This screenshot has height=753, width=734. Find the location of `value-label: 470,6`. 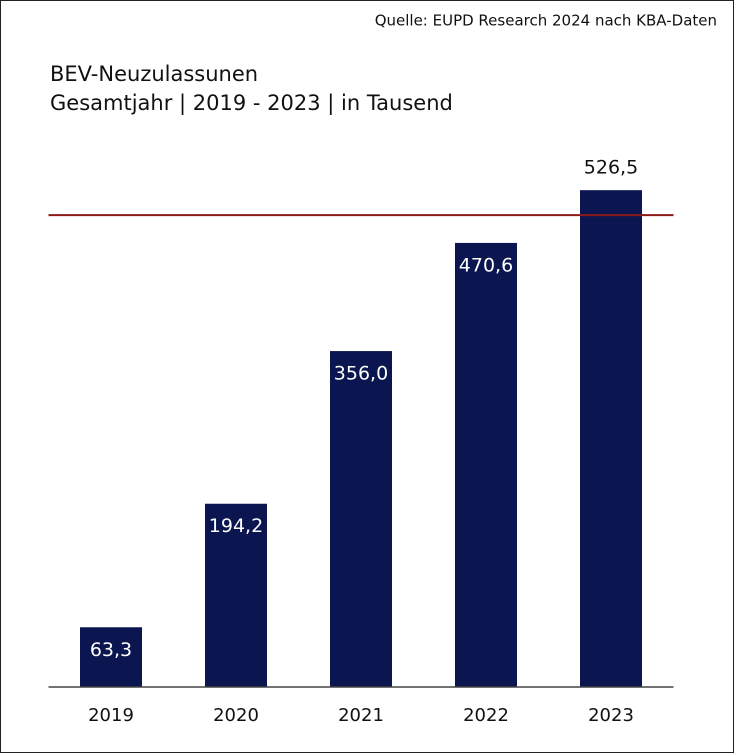

value-label: 470,6 is located at coordinates (486, 265).